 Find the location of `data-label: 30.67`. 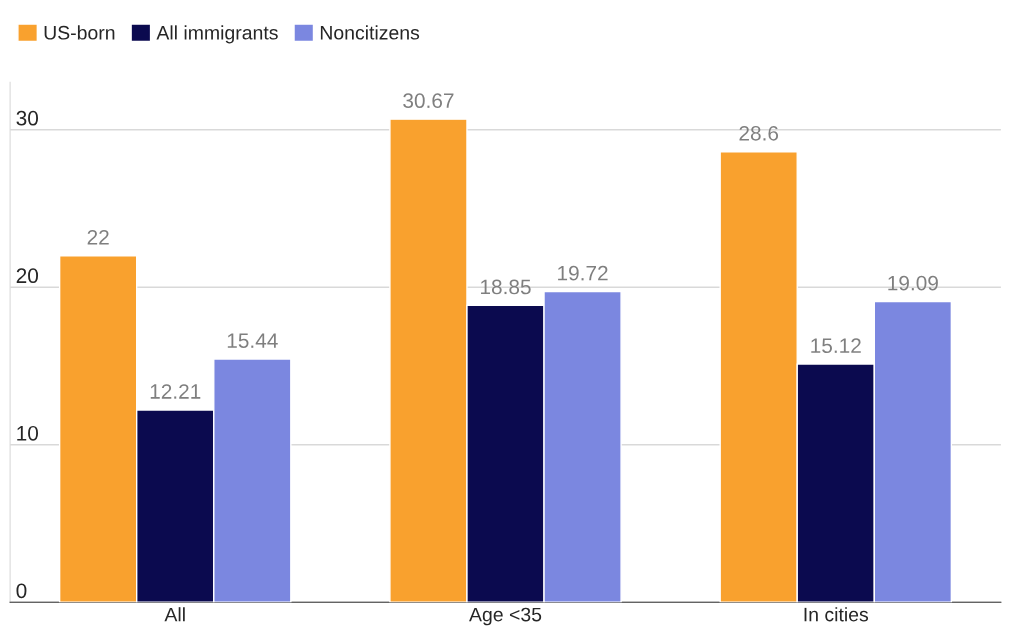

data-label: 30.67 is located at coordinates (428, 101).